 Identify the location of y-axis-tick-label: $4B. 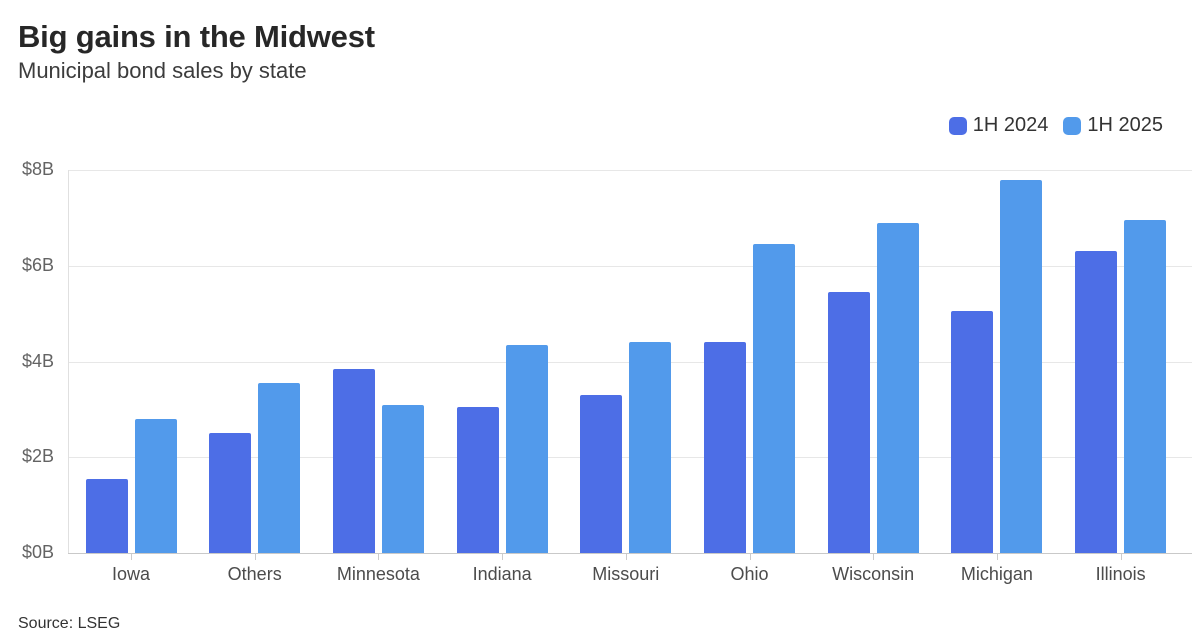
(37, 360).